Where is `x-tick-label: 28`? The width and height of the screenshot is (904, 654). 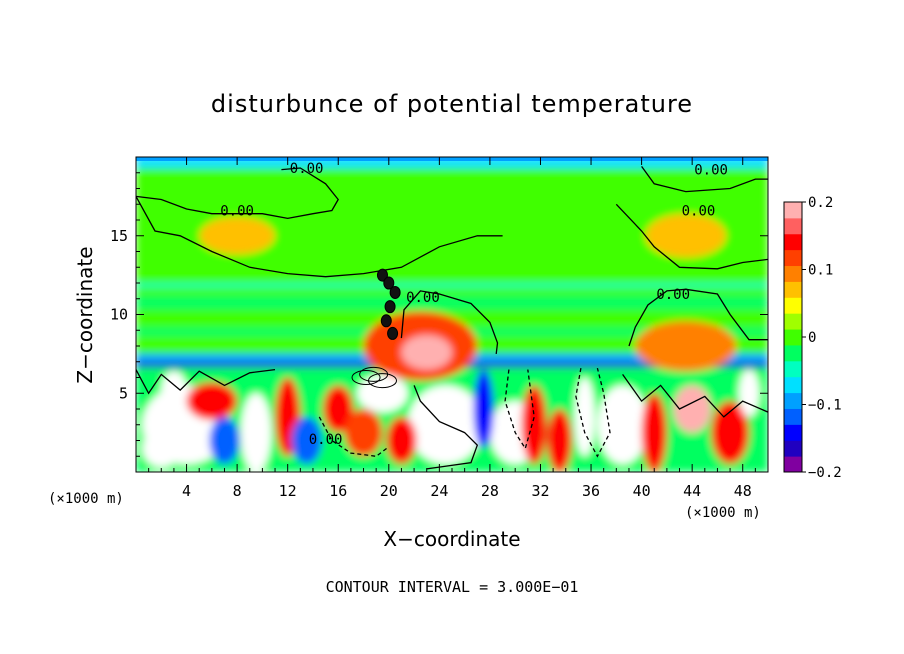
x-tick-label: 28 is located at coordinates (490, 491).